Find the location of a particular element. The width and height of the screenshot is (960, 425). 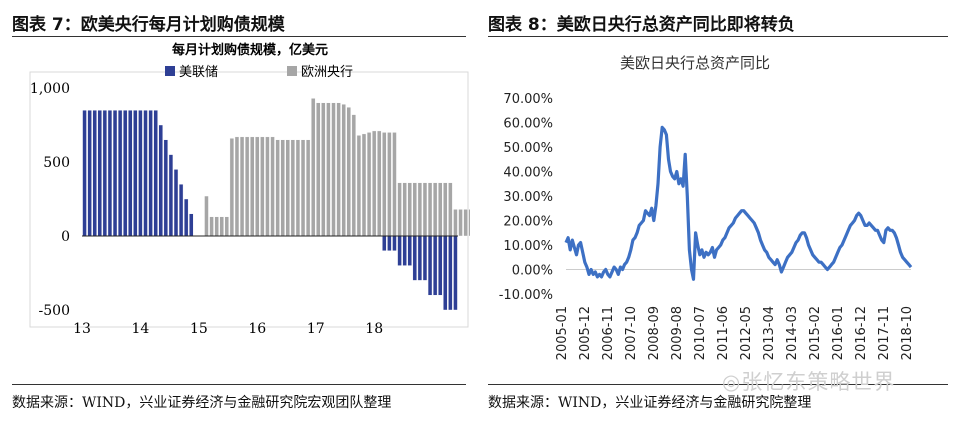

x-tick-label: 2005-12 is located at coordinates (585, 333).